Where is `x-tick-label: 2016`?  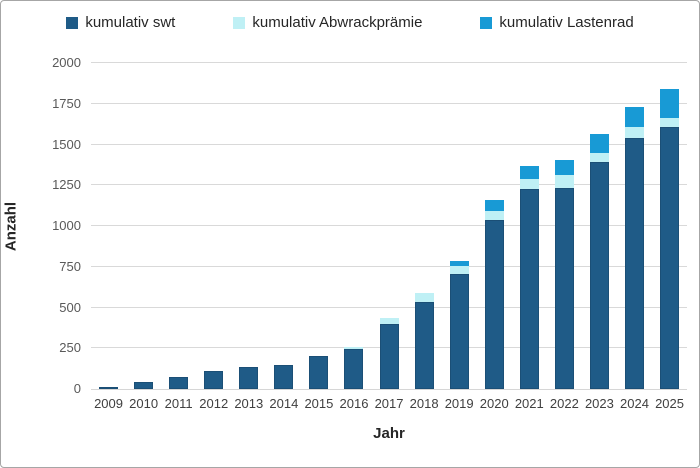
x-tick-label: 2016 is located at coordinates (354, 403).